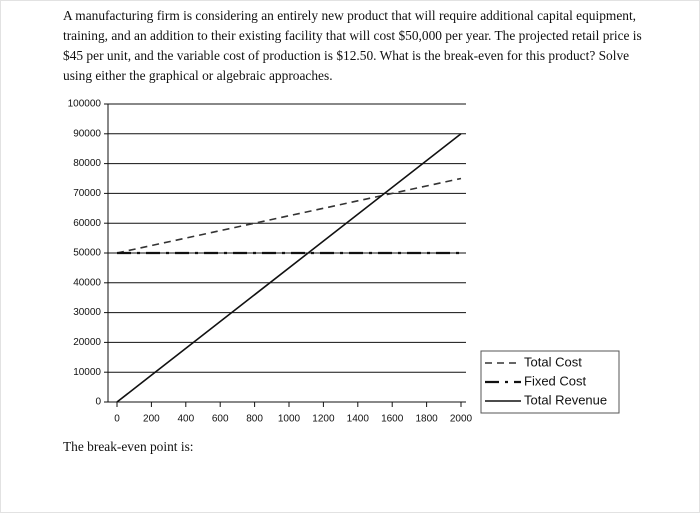  I want to click on x-tick-label: 600, so click(220, 419).